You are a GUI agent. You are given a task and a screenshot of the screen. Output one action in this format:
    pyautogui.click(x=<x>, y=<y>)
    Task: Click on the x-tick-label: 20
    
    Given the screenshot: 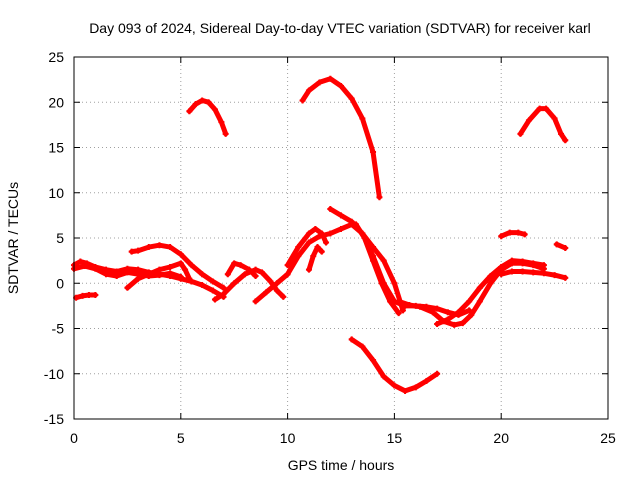 What is the action you would take?
    pyautogui.click(x=501, y=438)
    